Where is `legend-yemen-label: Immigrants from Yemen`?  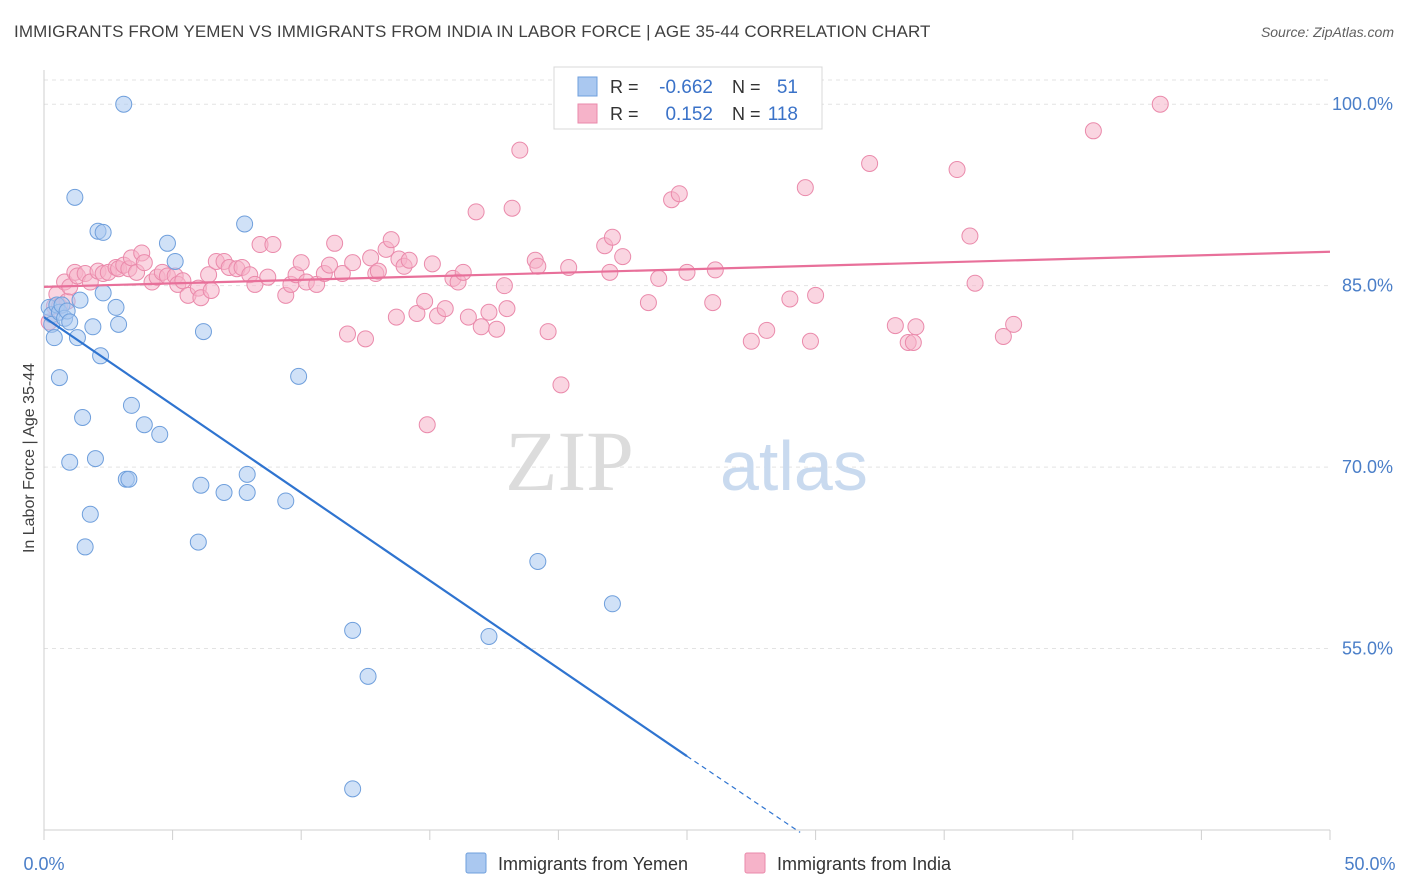
legend-yemen-label: Immigrants from Yemen is located at coordinates (593, 864).